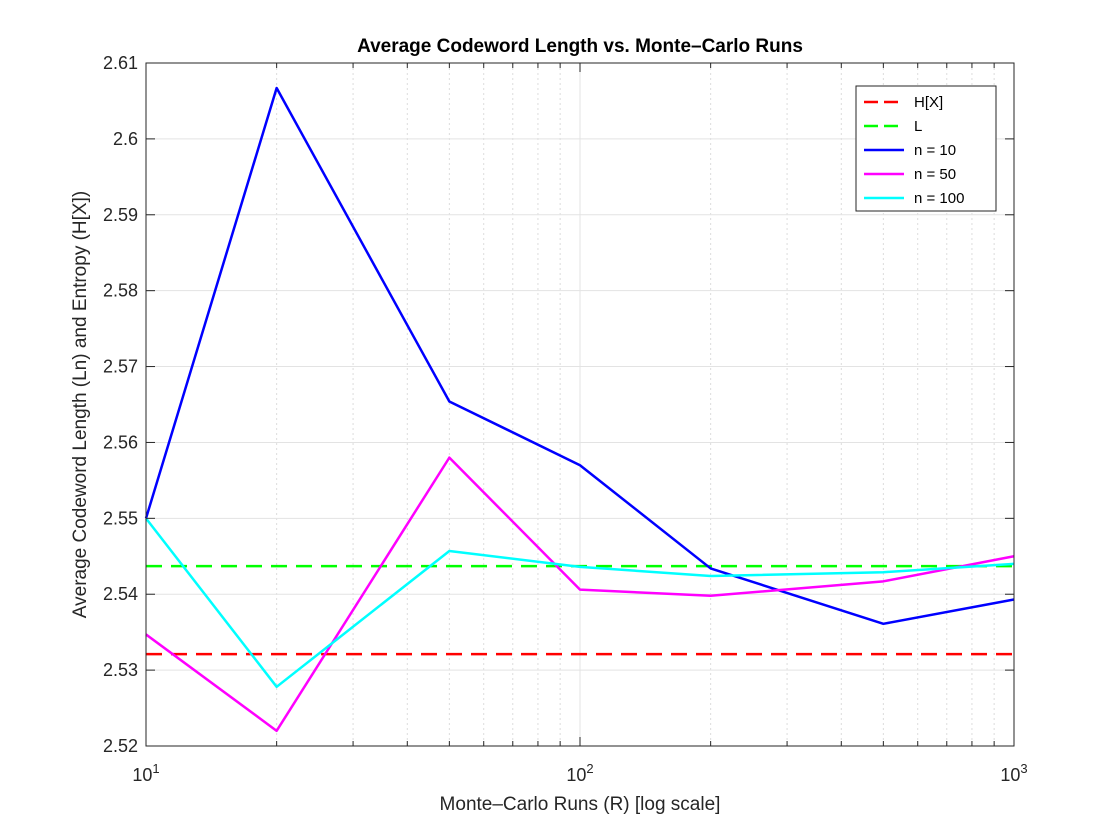  Describe the element at coordinates (120, 442) in the screenshot. I see `y-tick-label: 2.56` at that location.